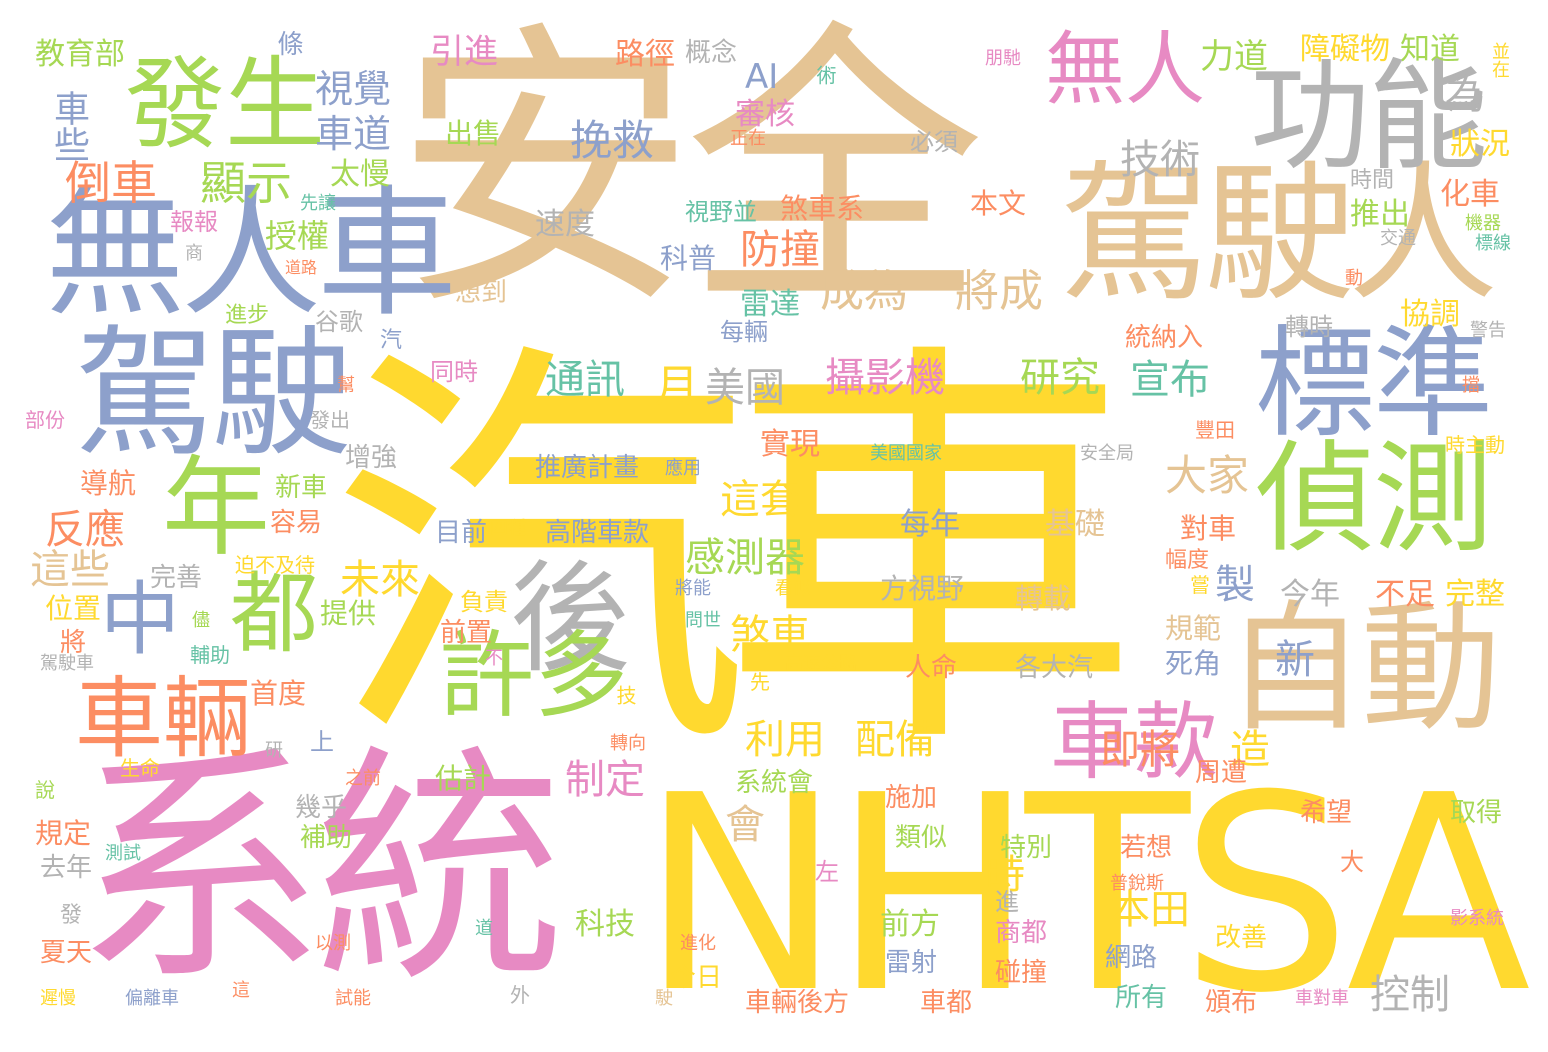 The width and height of the screenshot is (1548, 1052). What do you see at coordinates (1150, 910) in the screenshot?
I see `word-cloud-word: 本田` at bounding box center [1150, 910].